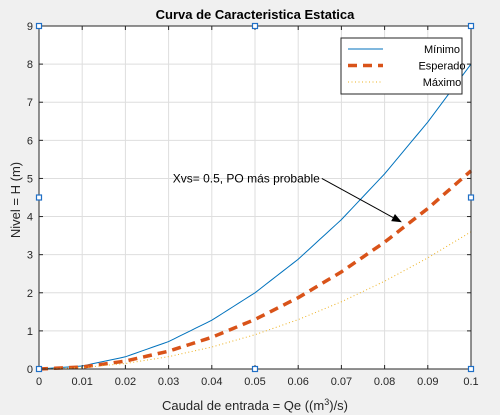  What do you see at coordinates (30, 103) in the screenshot?
I see `y-tick-label: 7` at bounding box center [30, 103].